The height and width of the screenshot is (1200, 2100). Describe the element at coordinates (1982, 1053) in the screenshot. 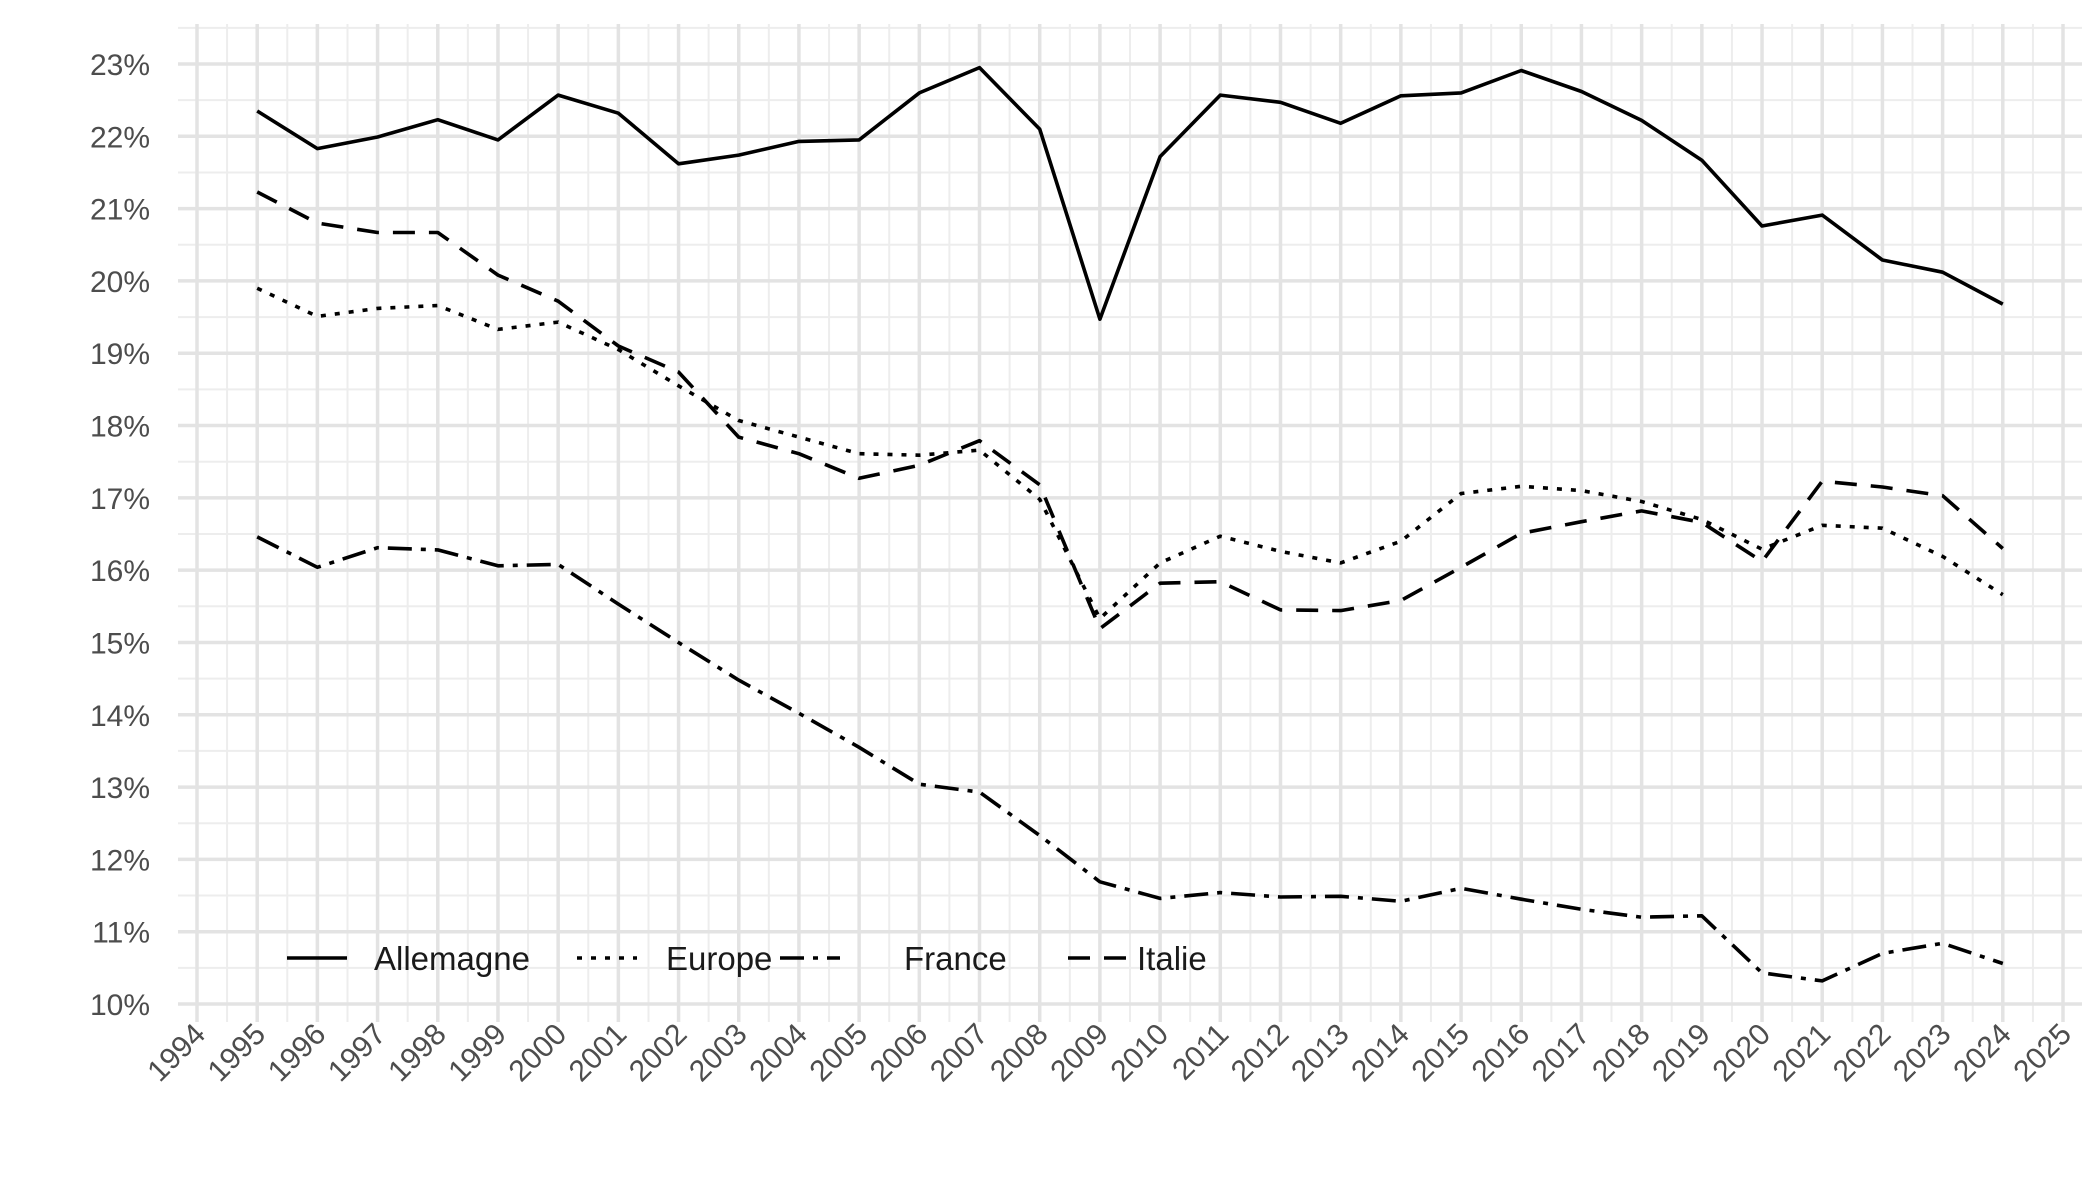

I see `x-tick-label: 2024` at that location.